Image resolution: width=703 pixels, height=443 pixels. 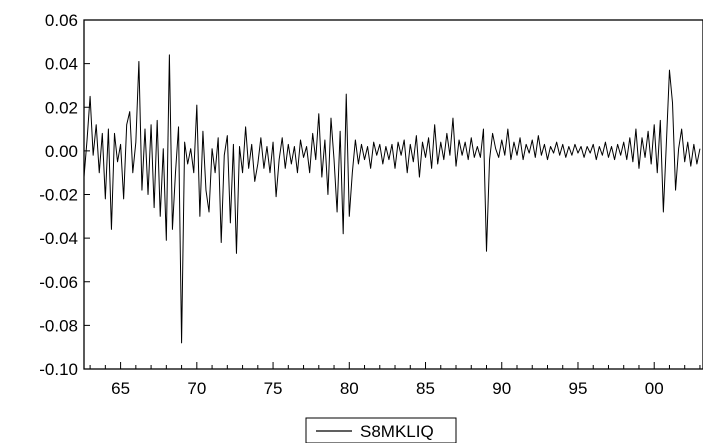 I want to click on x-tick-label: 80, so click(x=349, y=388).